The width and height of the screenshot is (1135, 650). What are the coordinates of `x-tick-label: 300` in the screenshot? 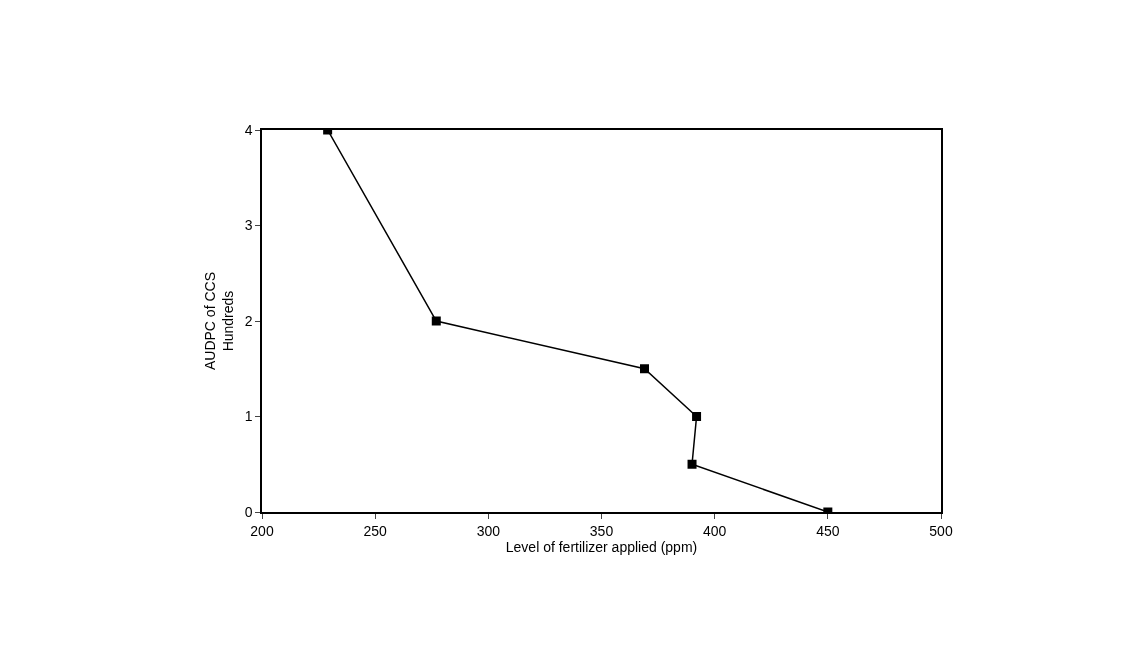 It's located at (488, 530).